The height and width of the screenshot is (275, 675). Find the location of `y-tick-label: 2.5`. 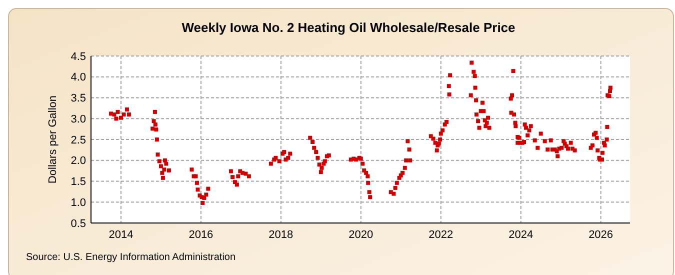

y-tick-label: 2.5 is located at coordinates (78, 140).